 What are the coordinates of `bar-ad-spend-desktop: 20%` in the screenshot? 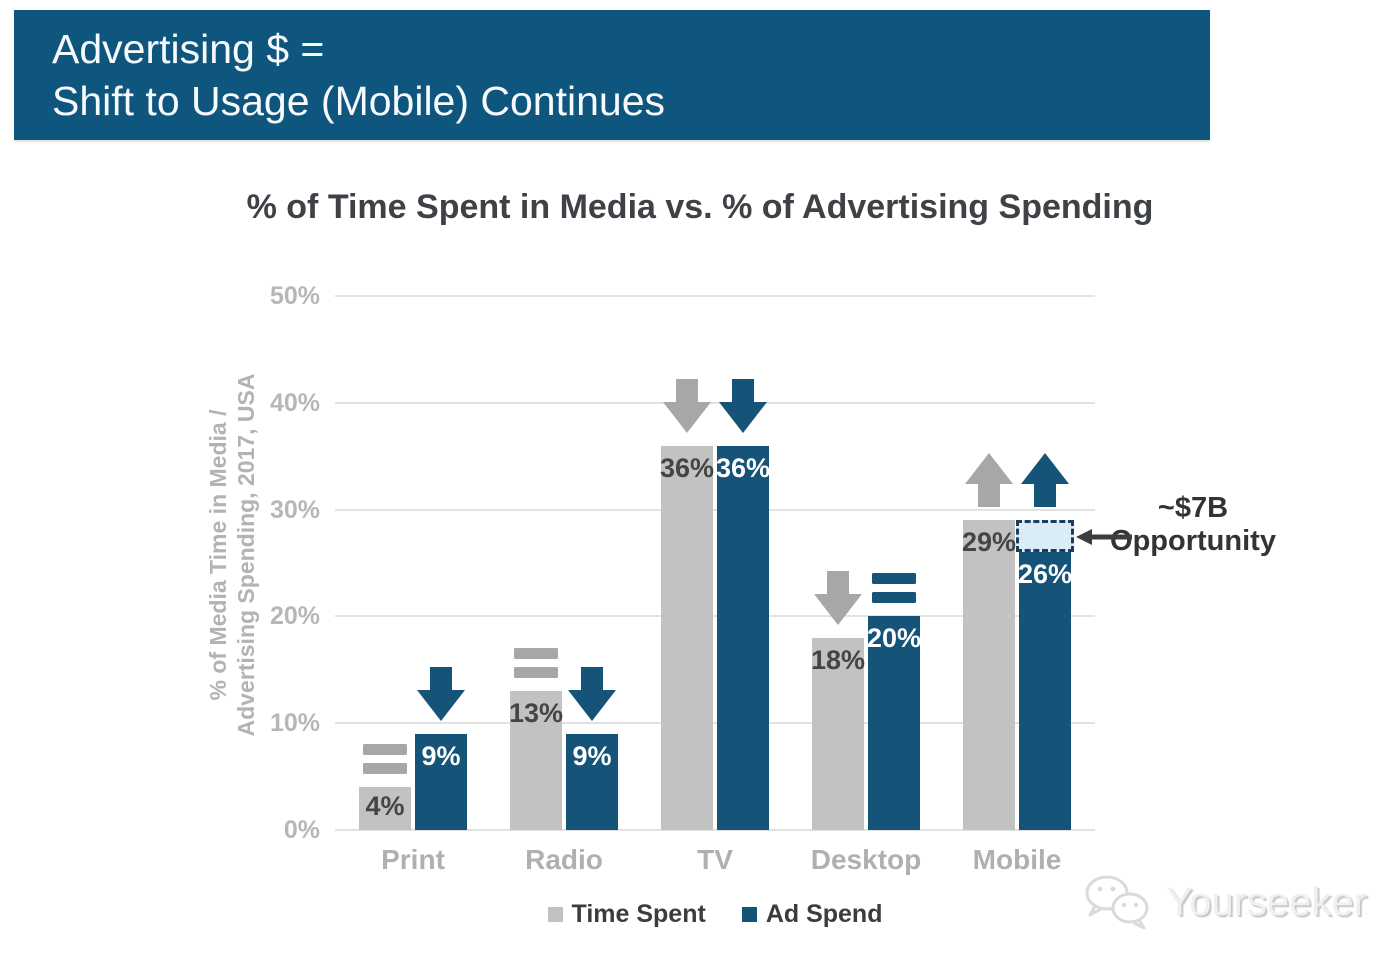 It's located at (894, 723).